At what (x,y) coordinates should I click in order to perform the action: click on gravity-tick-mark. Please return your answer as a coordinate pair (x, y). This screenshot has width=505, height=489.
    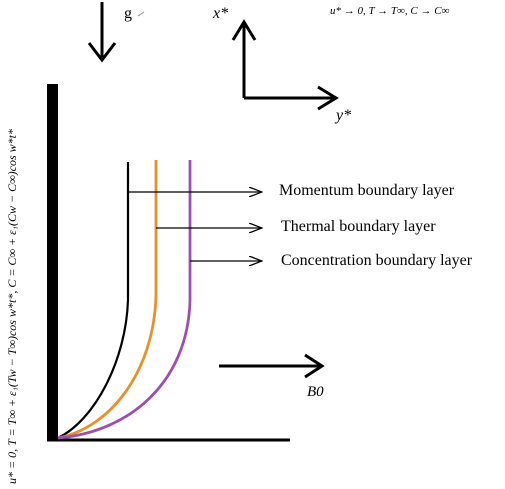
    Looking at the image, I should click on (141, 14).